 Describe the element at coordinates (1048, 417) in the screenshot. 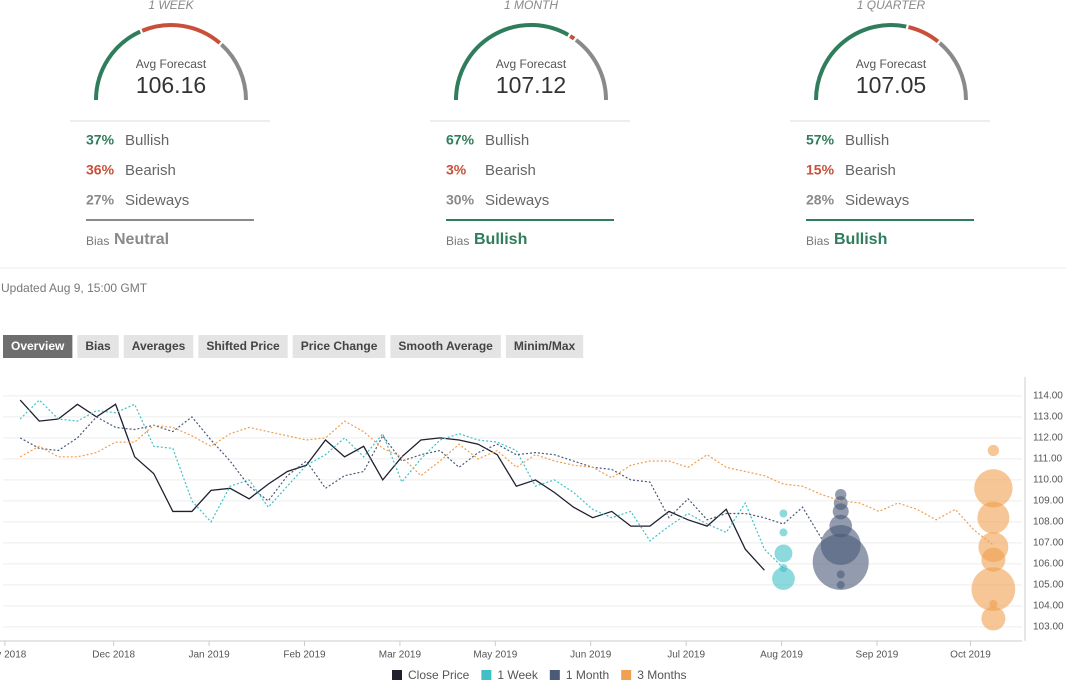

I see `y-tick-label: 113.00` at that location.